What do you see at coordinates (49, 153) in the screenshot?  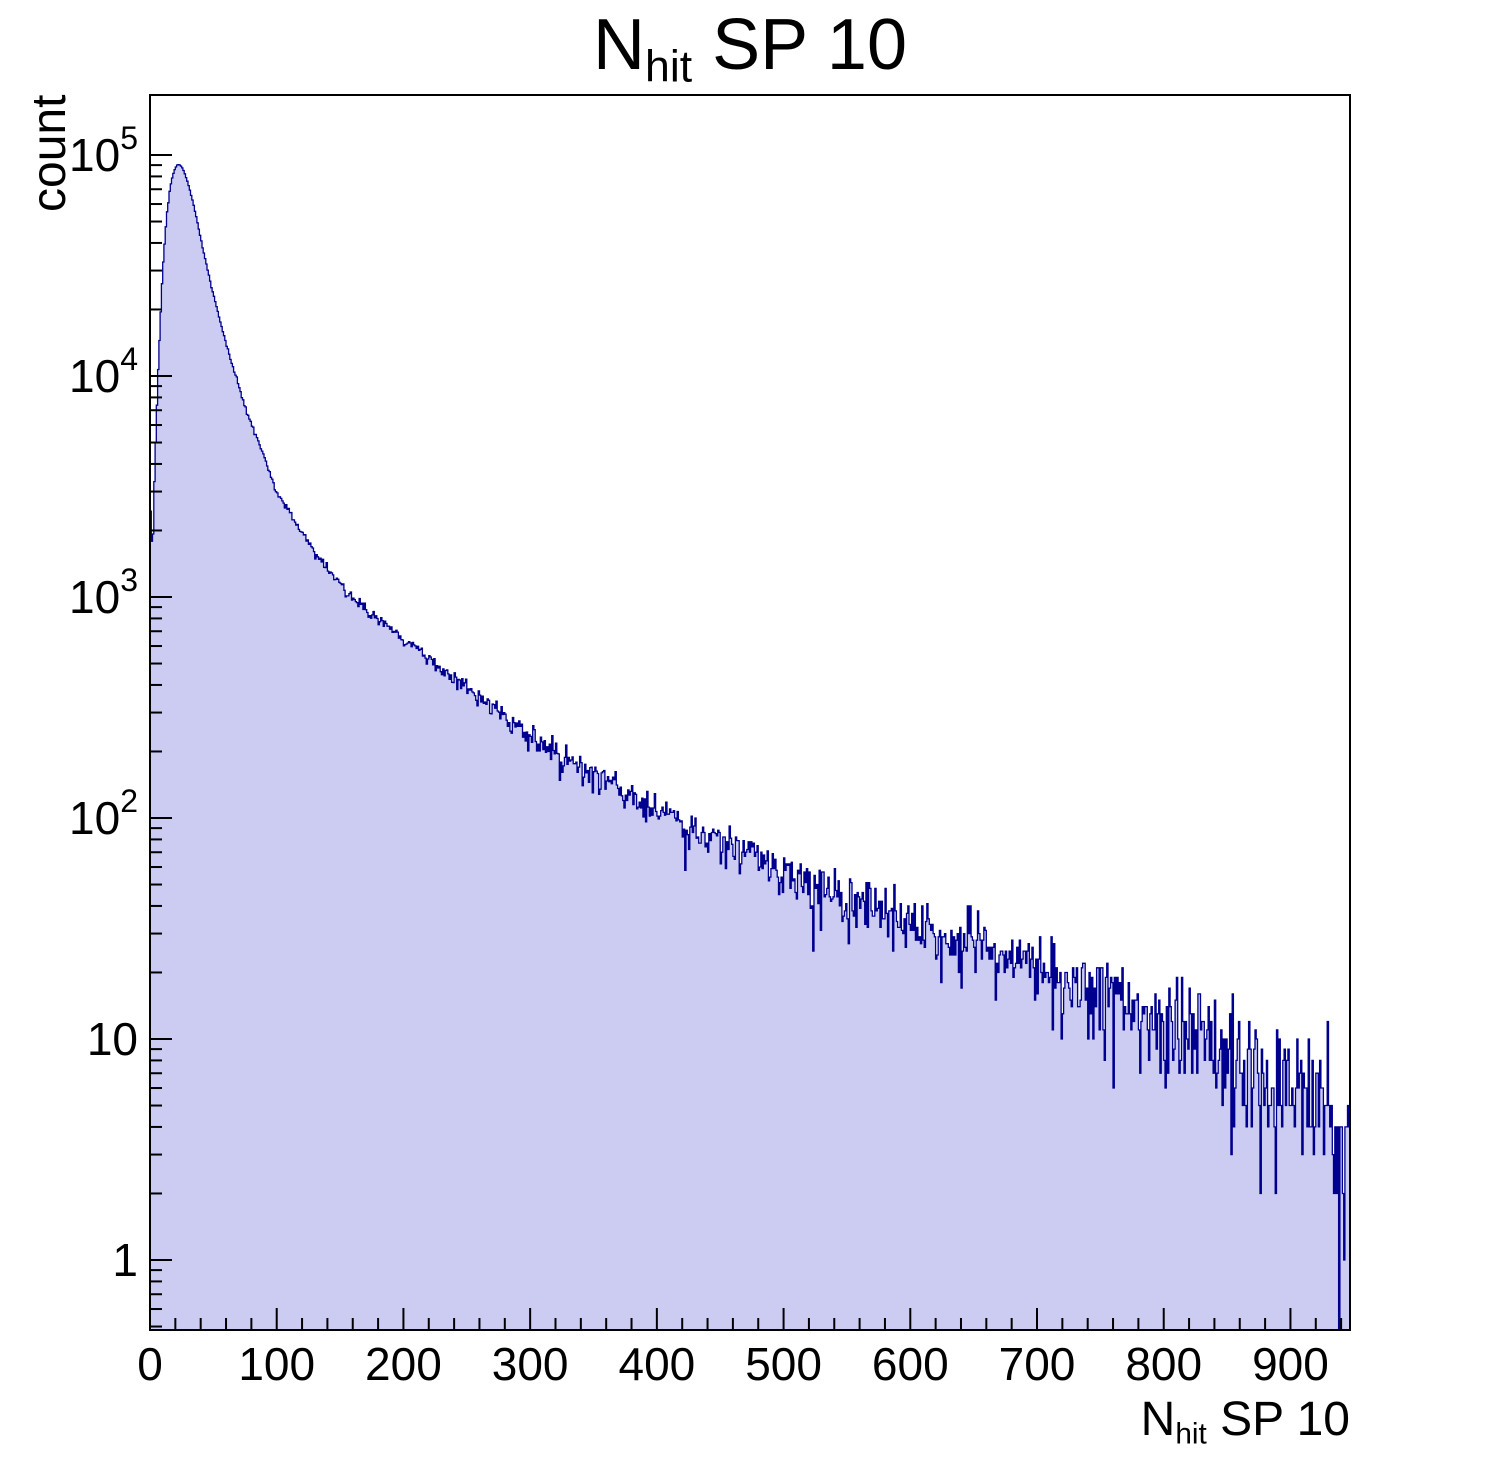 I see `y-axis-title: count` at bounding box center [49, 153].